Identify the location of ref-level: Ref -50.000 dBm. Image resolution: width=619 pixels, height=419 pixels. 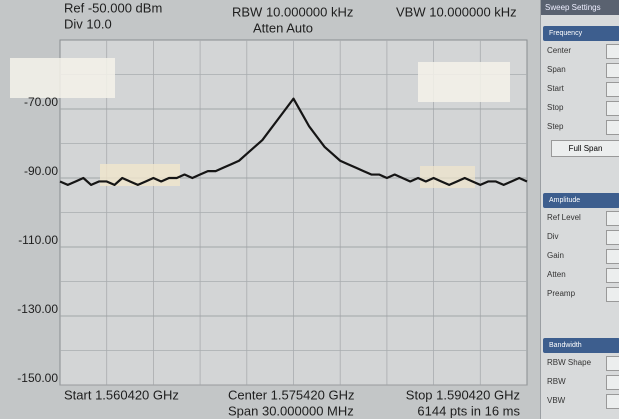
(113, 7).